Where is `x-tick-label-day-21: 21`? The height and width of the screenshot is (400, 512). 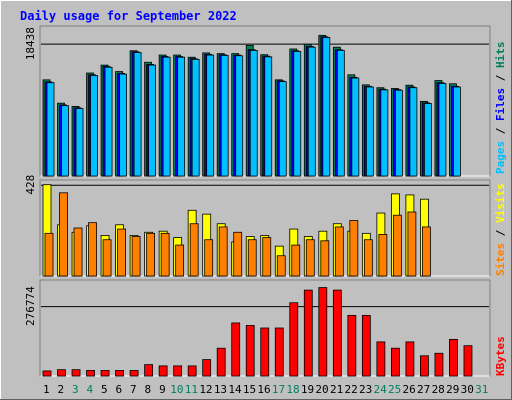
x-tick-label-day-21: 21 is located at coordinates (336, 389).